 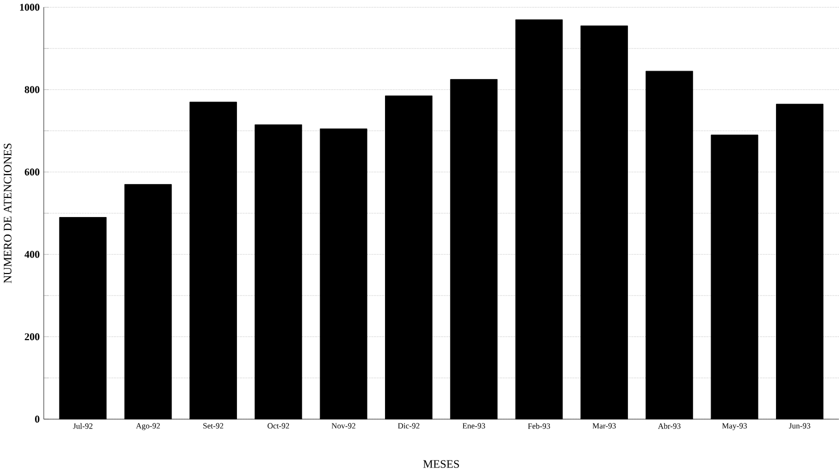 I want to click on y-tick-label: 600, so click(x=32, y=172).